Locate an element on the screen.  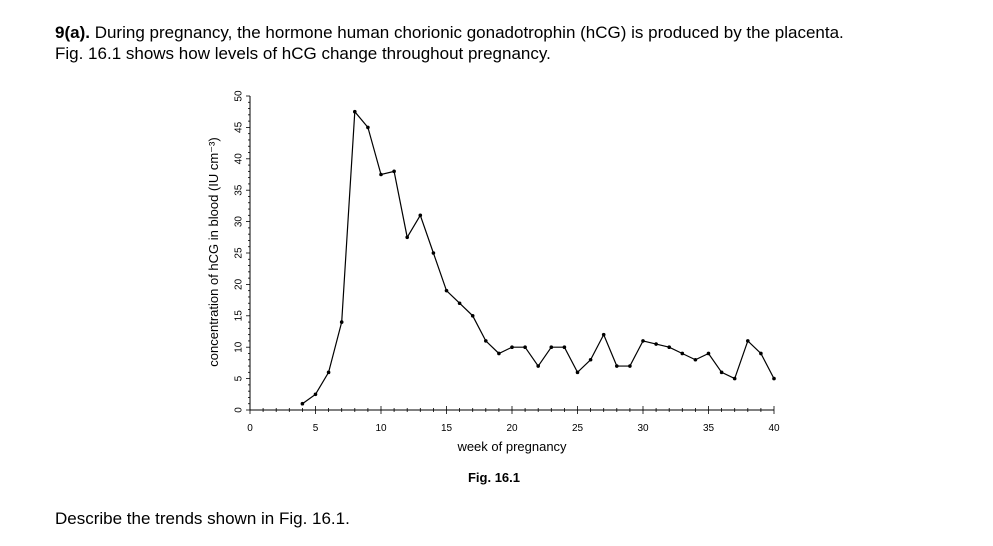
x-tick-label: 25 is located at coordinates (578, 428).